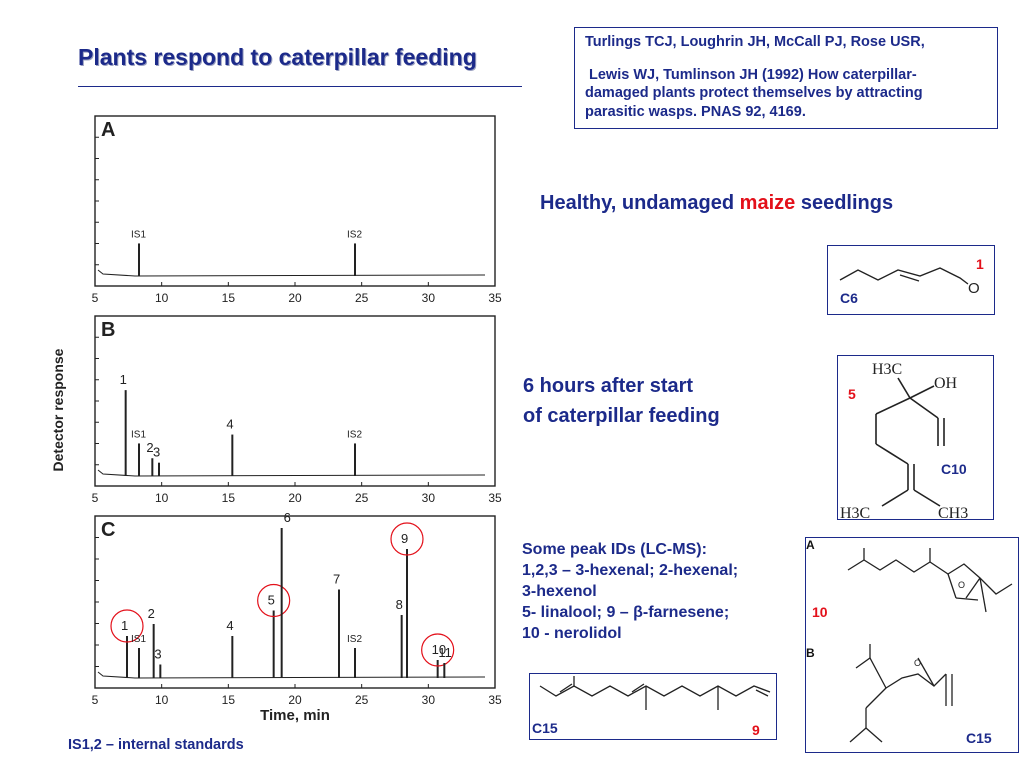 The image size is (1024, 768). What do you see at coordinates (124, 625) in the screenshot?
I see `peak-label-1: 1` at bounding box center [124, 625].